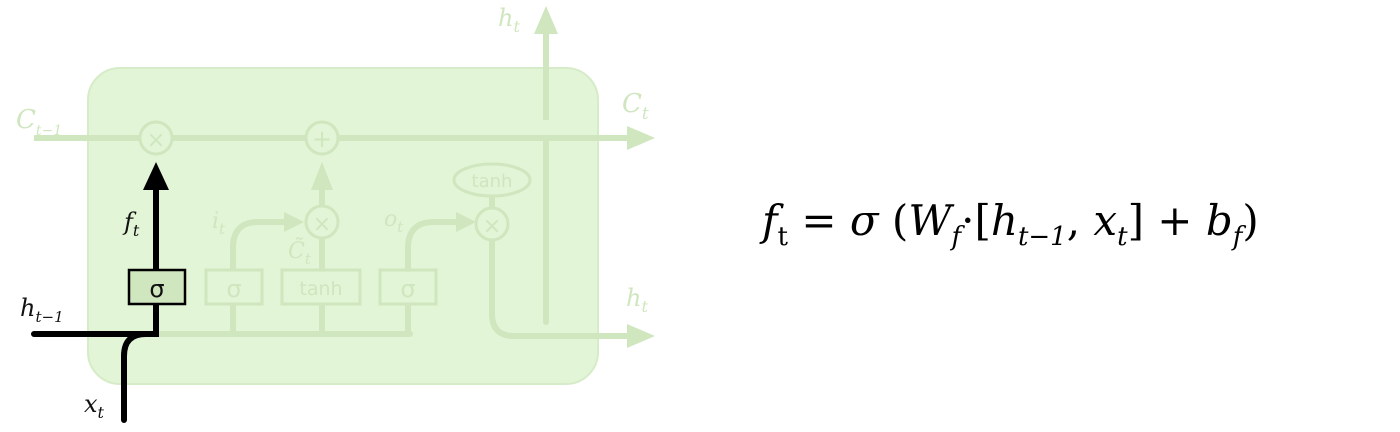 This screenshot has height=432, width=1400. What do you see at coordinates (930, 220) in the screenshot?
I see `eq-weight: W` at bounding box center [930, 220].